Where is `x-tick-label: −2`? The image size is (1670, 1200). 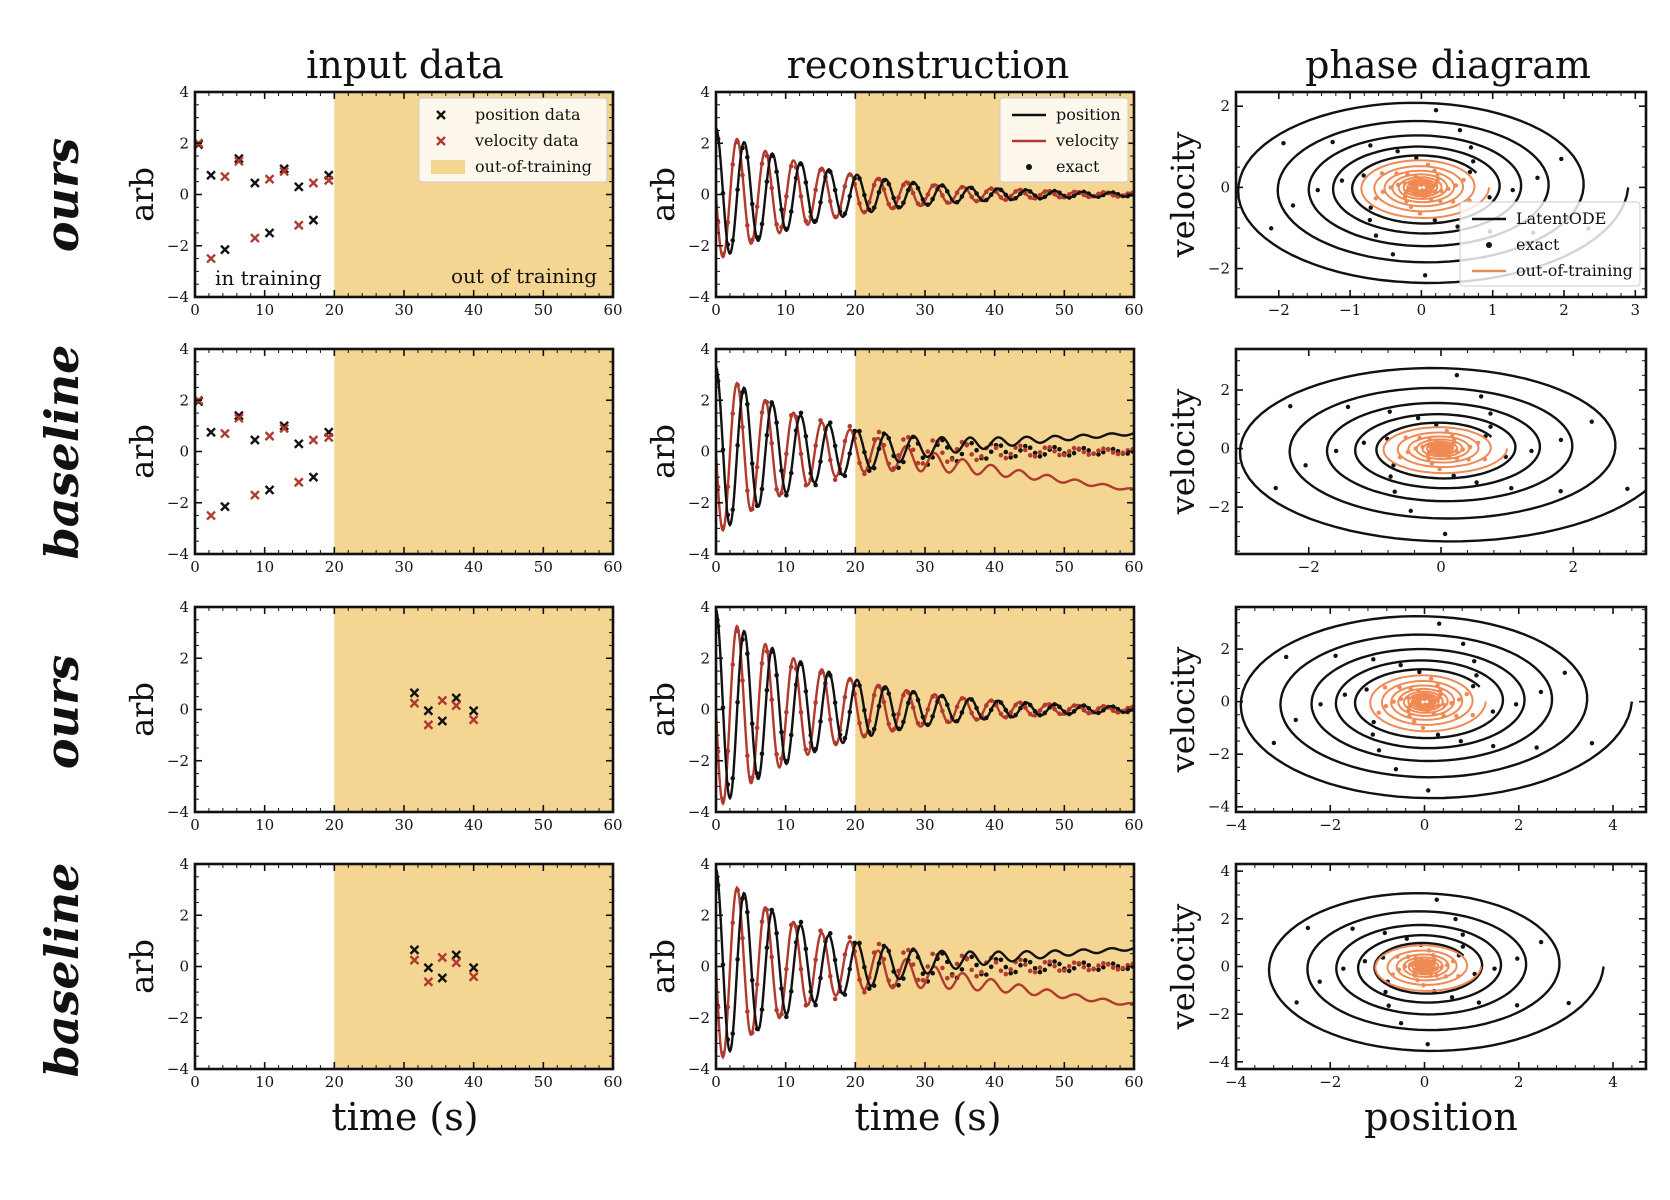 x-tick-label: −2 is located at coordinates (1330, 825).